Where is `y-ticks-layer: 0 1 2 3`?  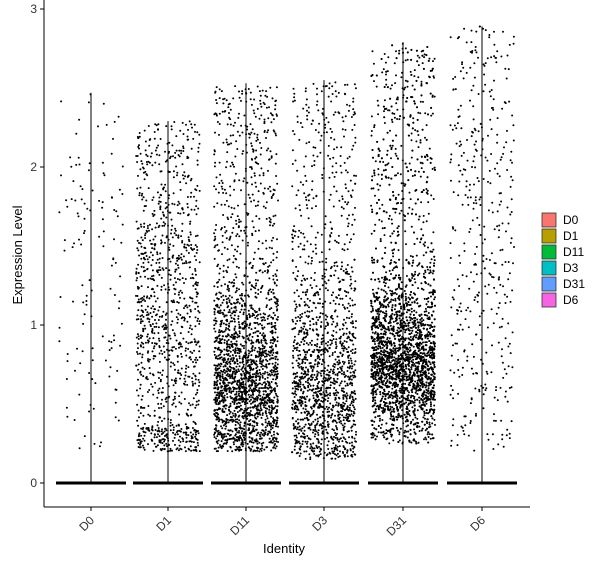 y-ticks-layer: 0 1 2 3 is located at coordinates (37, 246).